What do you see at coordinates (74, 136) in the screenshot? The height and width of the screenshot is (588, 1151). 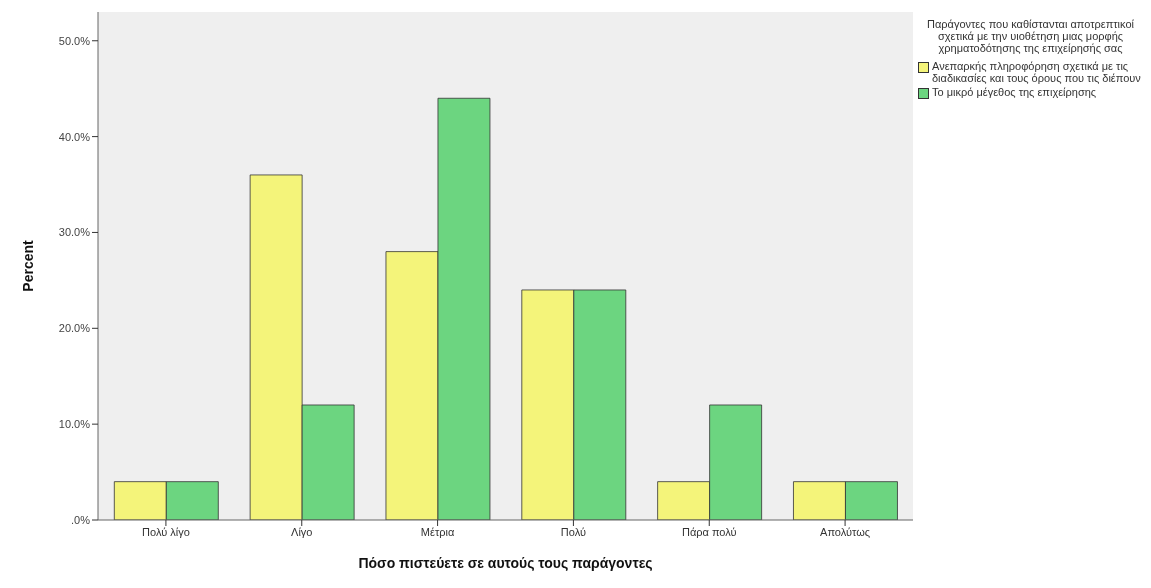 I see `y-tick-label: 40.0%` at bounding box center [74, 136].